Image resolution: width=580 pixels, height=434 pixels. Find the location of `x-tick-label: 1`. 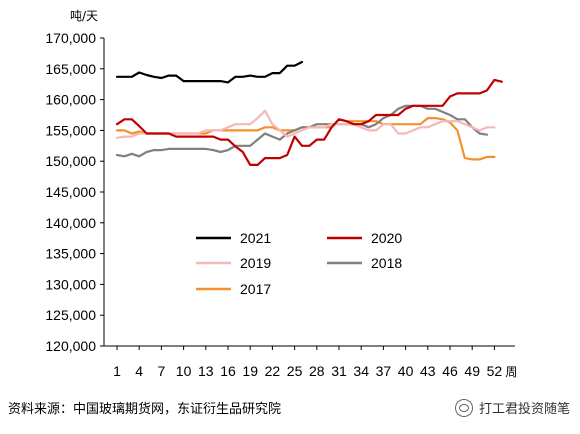

x-tick-label: 1 is located at coordinates (117, 371).